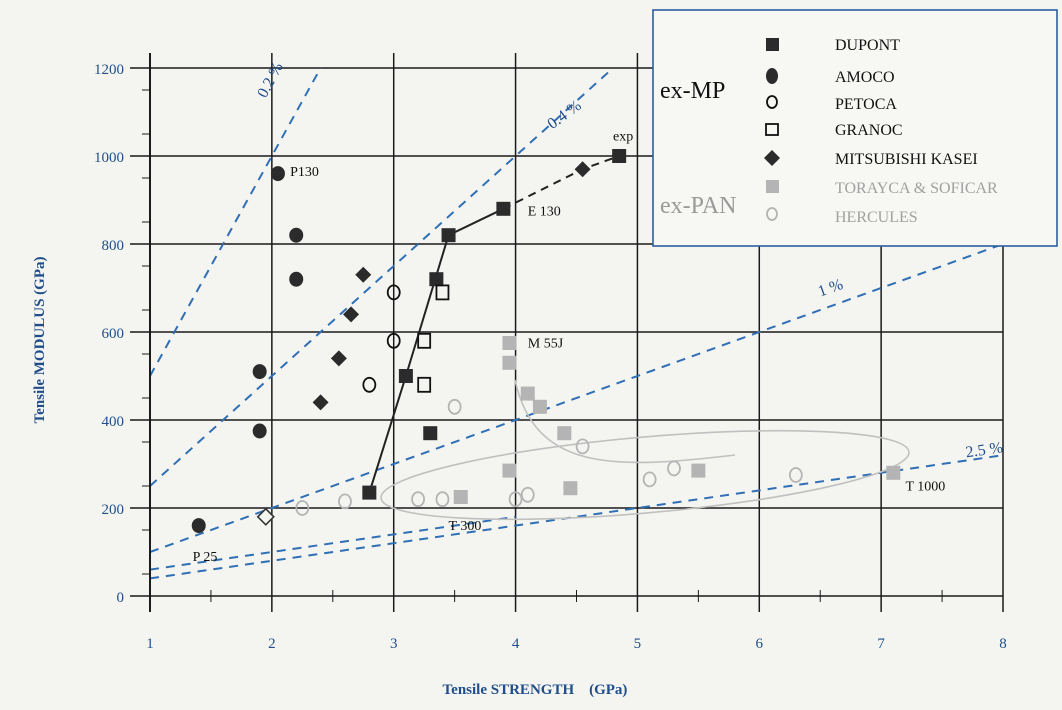  I want to click on annotation-label: T 300, so click(465, 526).